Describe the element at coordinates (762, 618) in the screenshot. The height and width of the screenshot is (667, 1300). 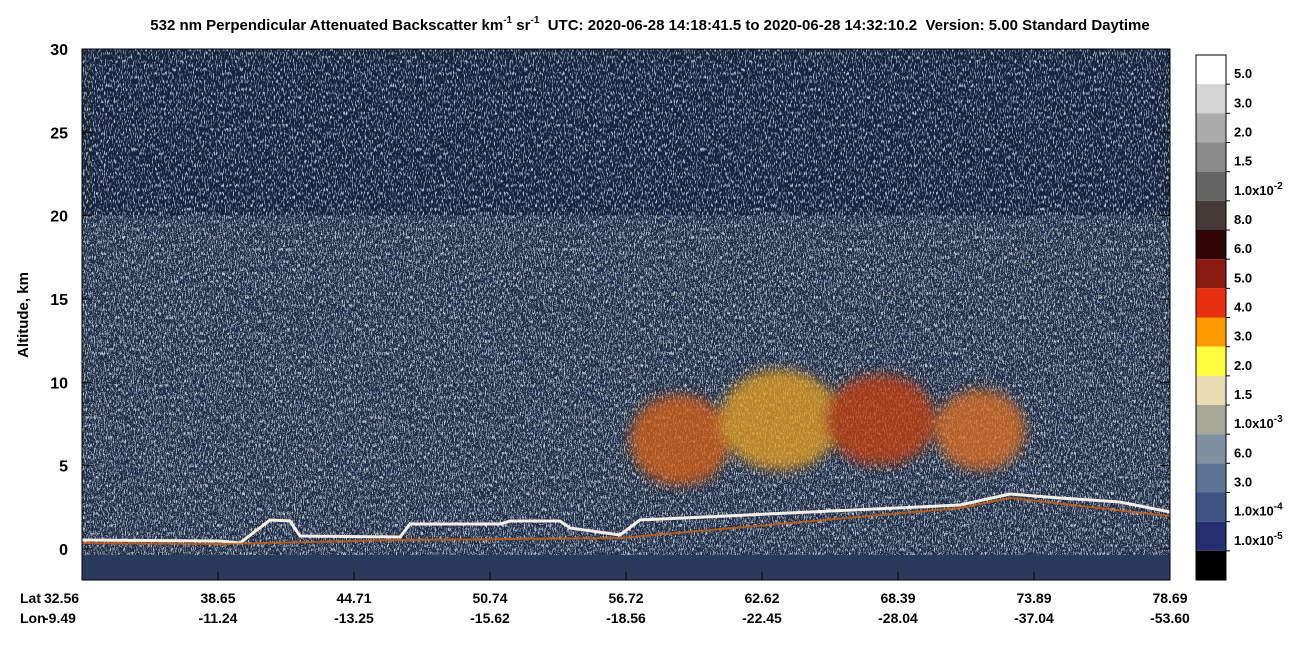
I see `lon-label: -22.45` at that location.